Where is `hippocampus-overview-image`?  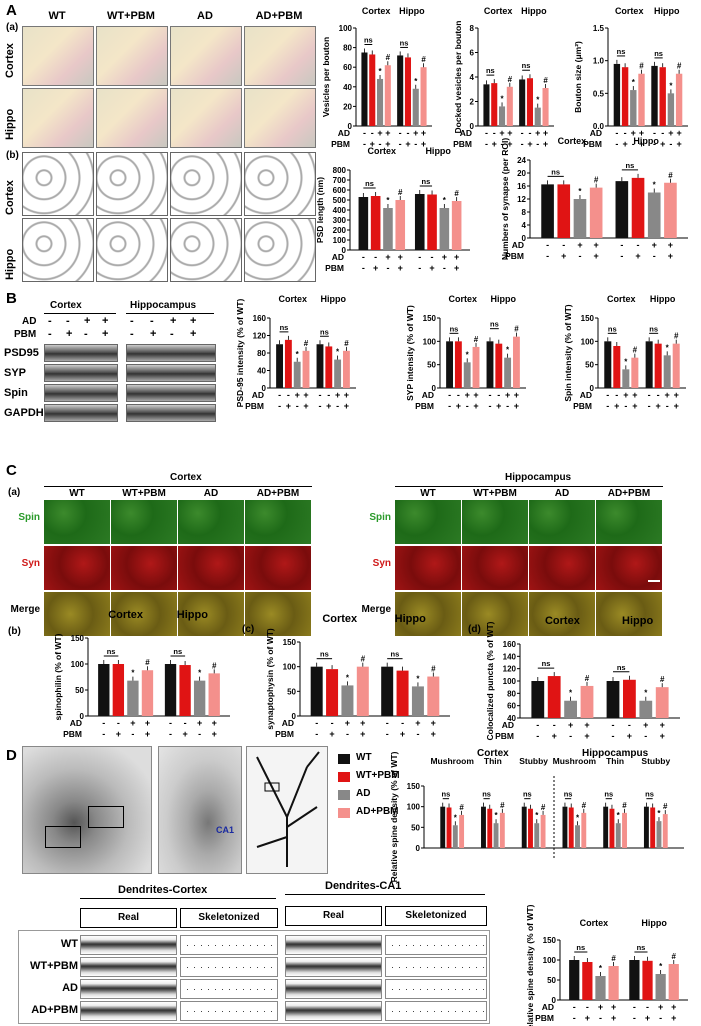
hippocampus-overview-image is located at coordinates (87, 810).